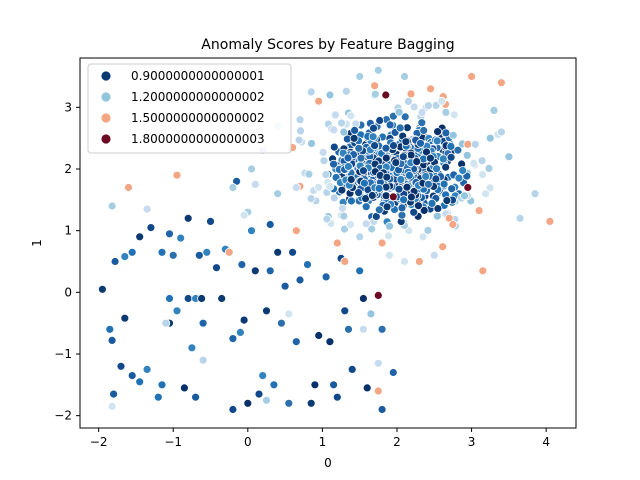 This screenshot has height=480, width=640. I want to click on legend-label: 0.9000000000000001, so click(198, 76).